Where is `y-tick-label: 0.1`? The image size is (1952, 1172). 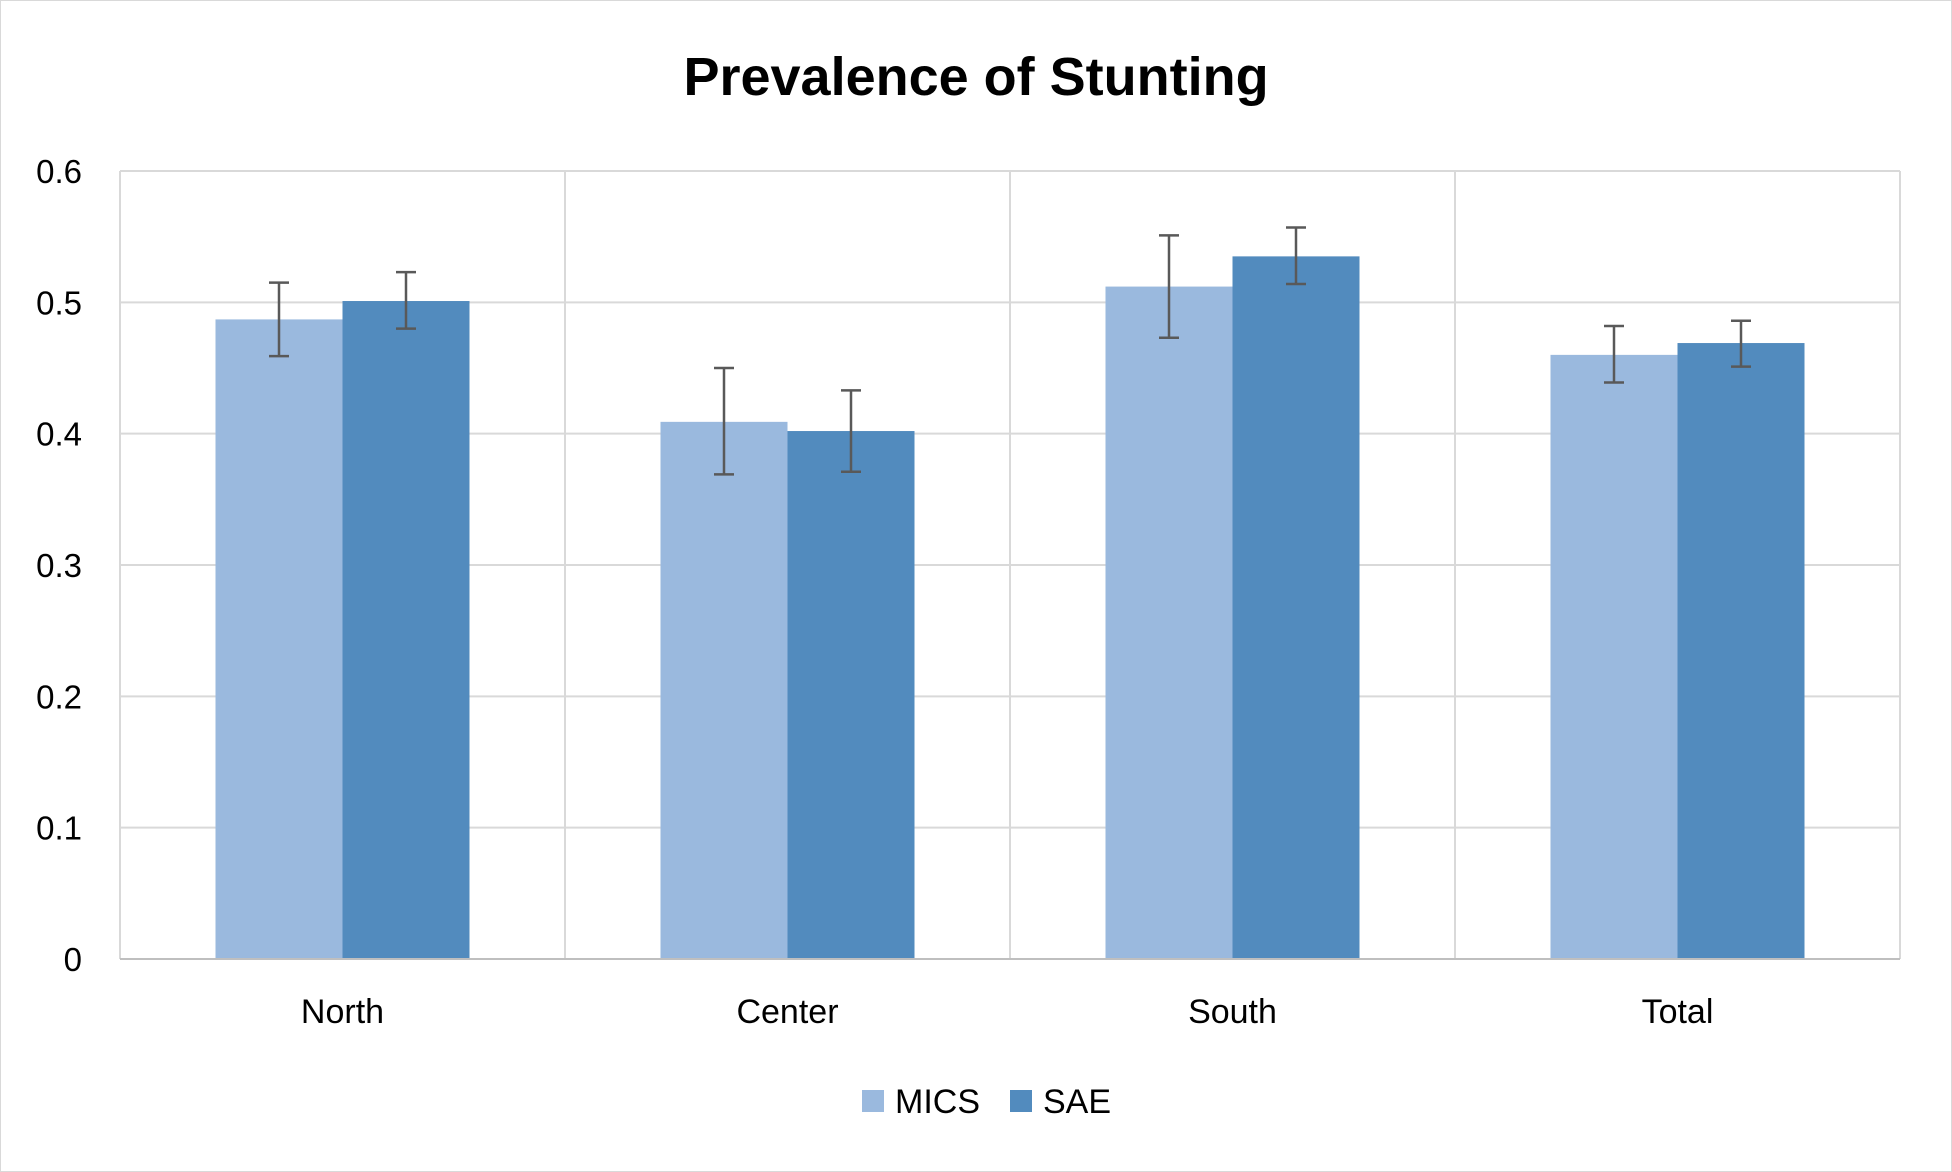 y-tick-label: 0.1 is located at coordinates (59, 828).